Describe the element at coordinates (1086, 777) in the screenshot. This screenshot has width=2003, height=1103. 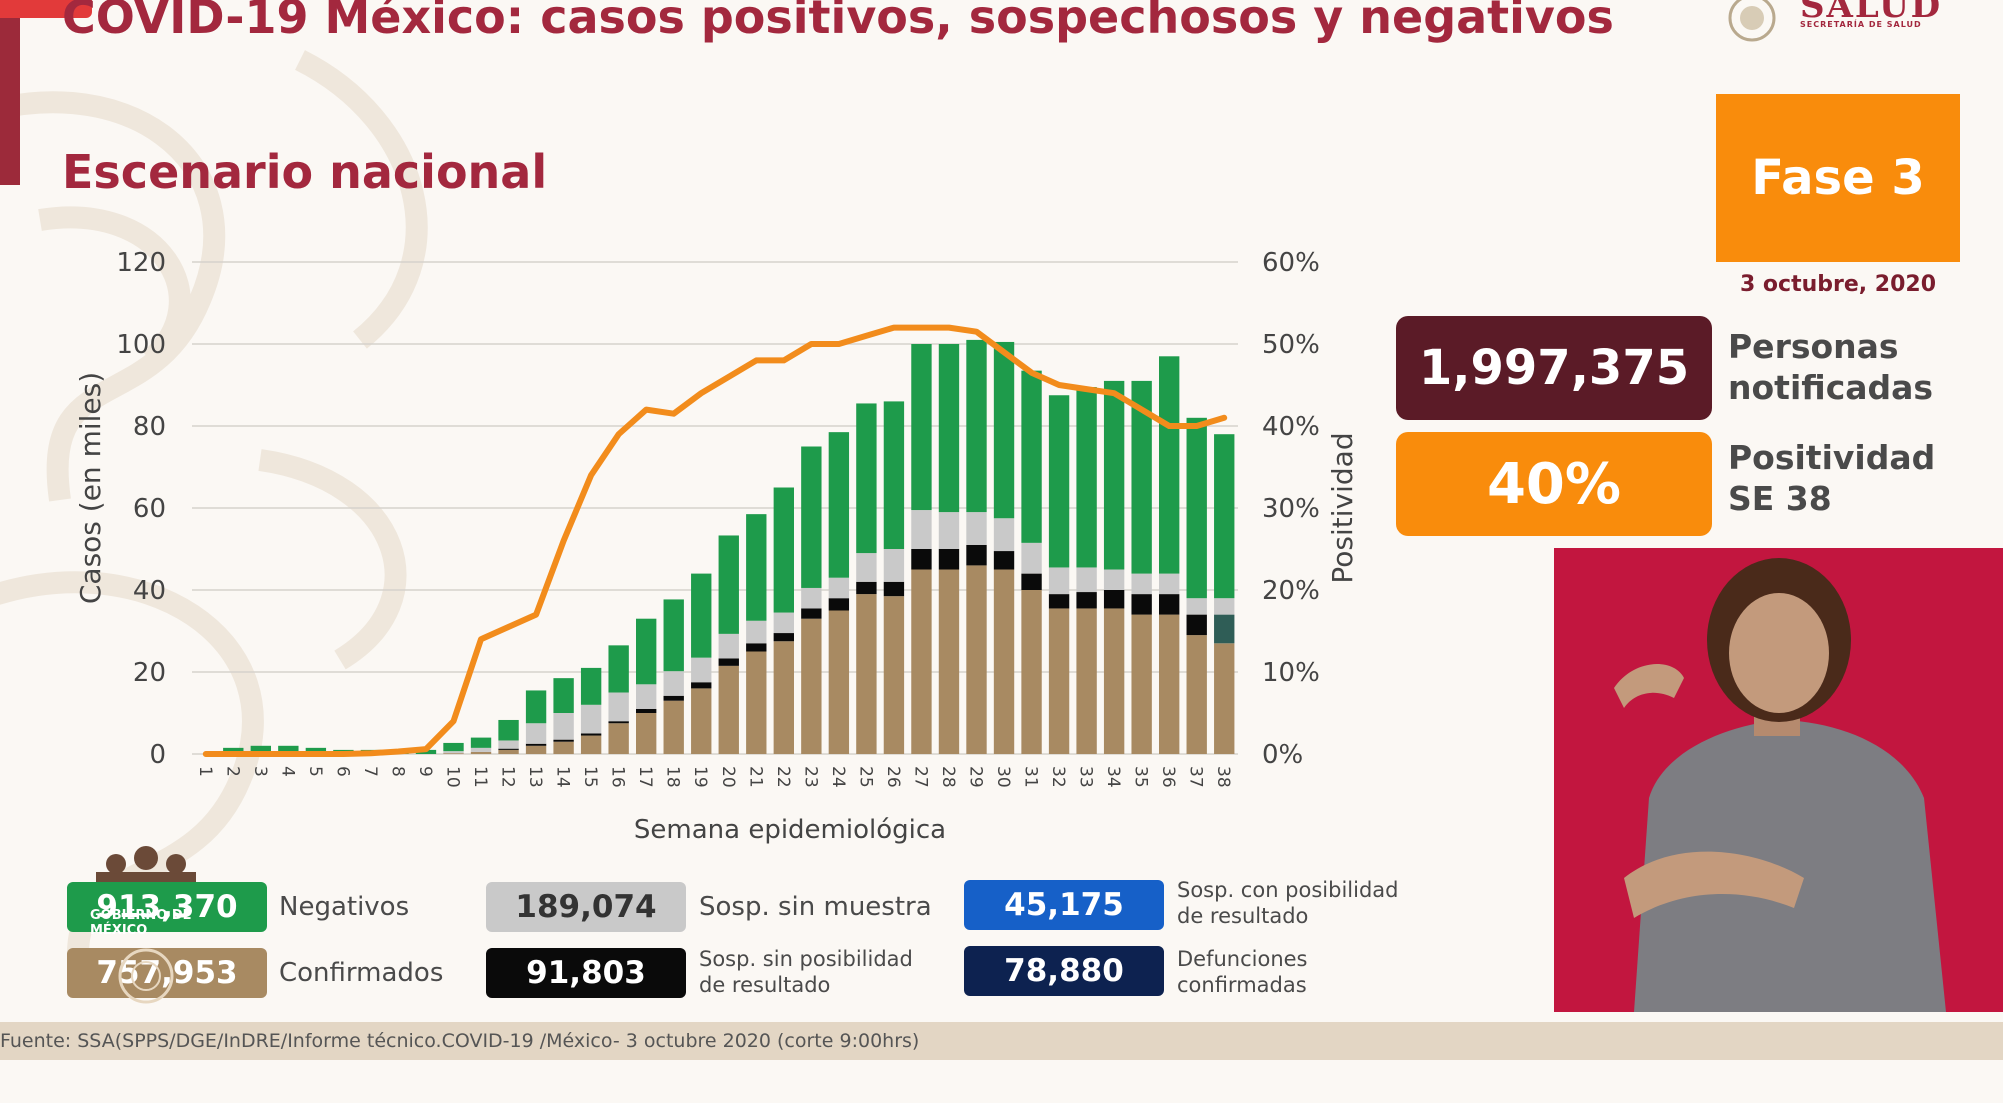
I see `x-tick-label: 33` at that location.